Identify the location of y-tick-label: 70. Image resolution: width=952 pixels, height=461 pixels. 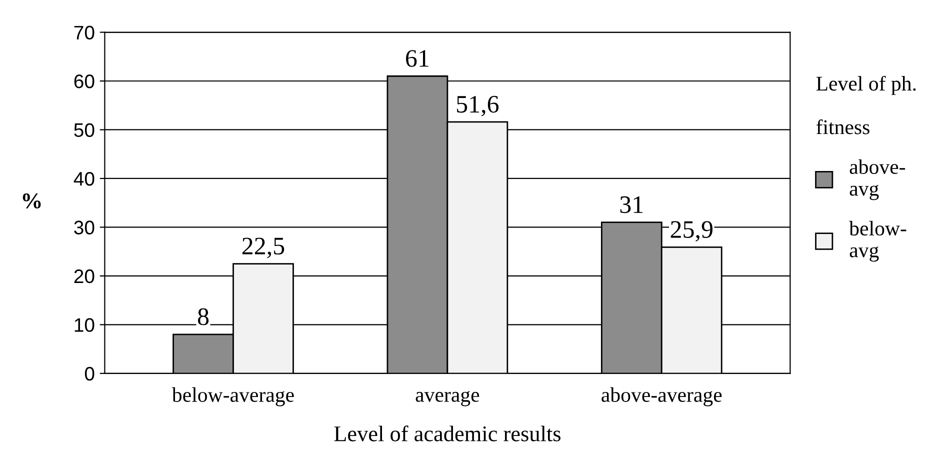
(84, 33).